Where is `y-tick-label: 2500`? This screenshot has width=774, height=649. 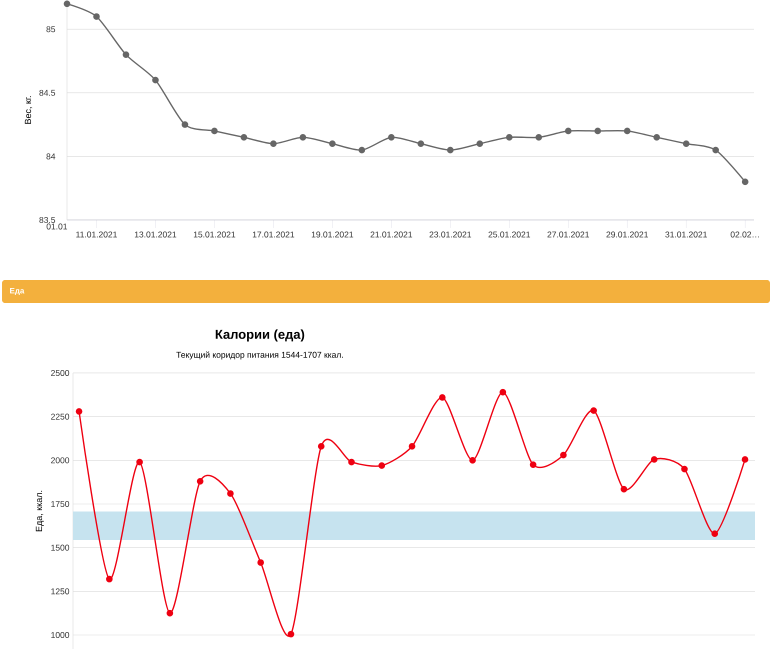 y-tick-label: 2500 is located at coordinates (60, 373).